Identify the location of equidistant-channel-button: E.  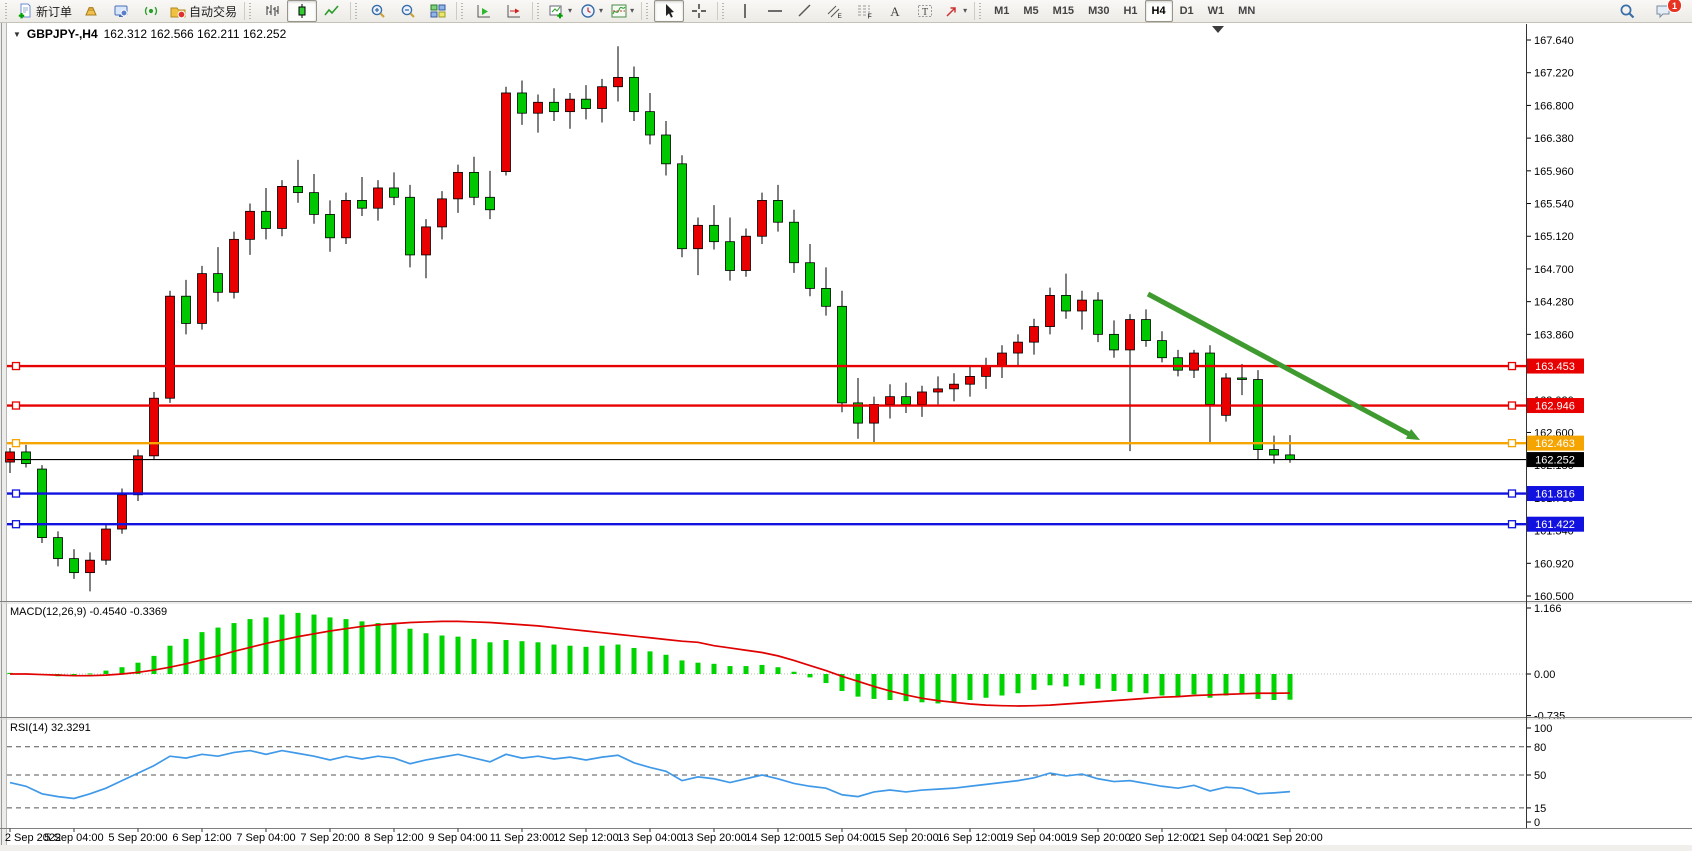
(835, 11).